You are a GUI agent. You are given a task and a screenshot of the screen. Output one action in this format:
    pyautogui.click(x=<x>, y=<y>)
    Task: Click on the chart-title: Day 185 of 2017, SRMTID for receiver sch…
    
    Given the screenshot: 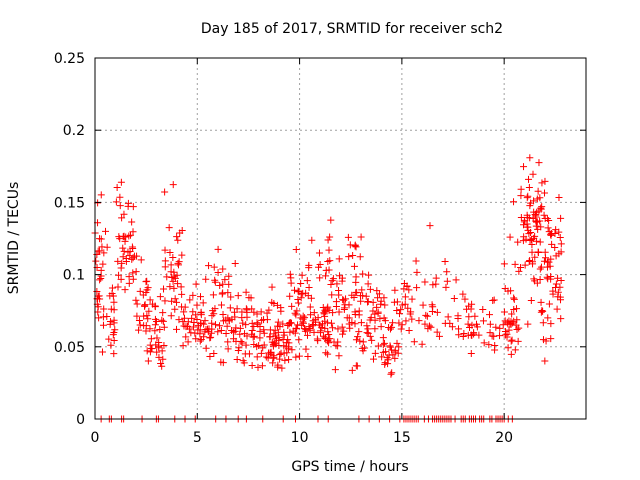 What is the action you would take?
    pyautogui.click(x=352, y=29)
    